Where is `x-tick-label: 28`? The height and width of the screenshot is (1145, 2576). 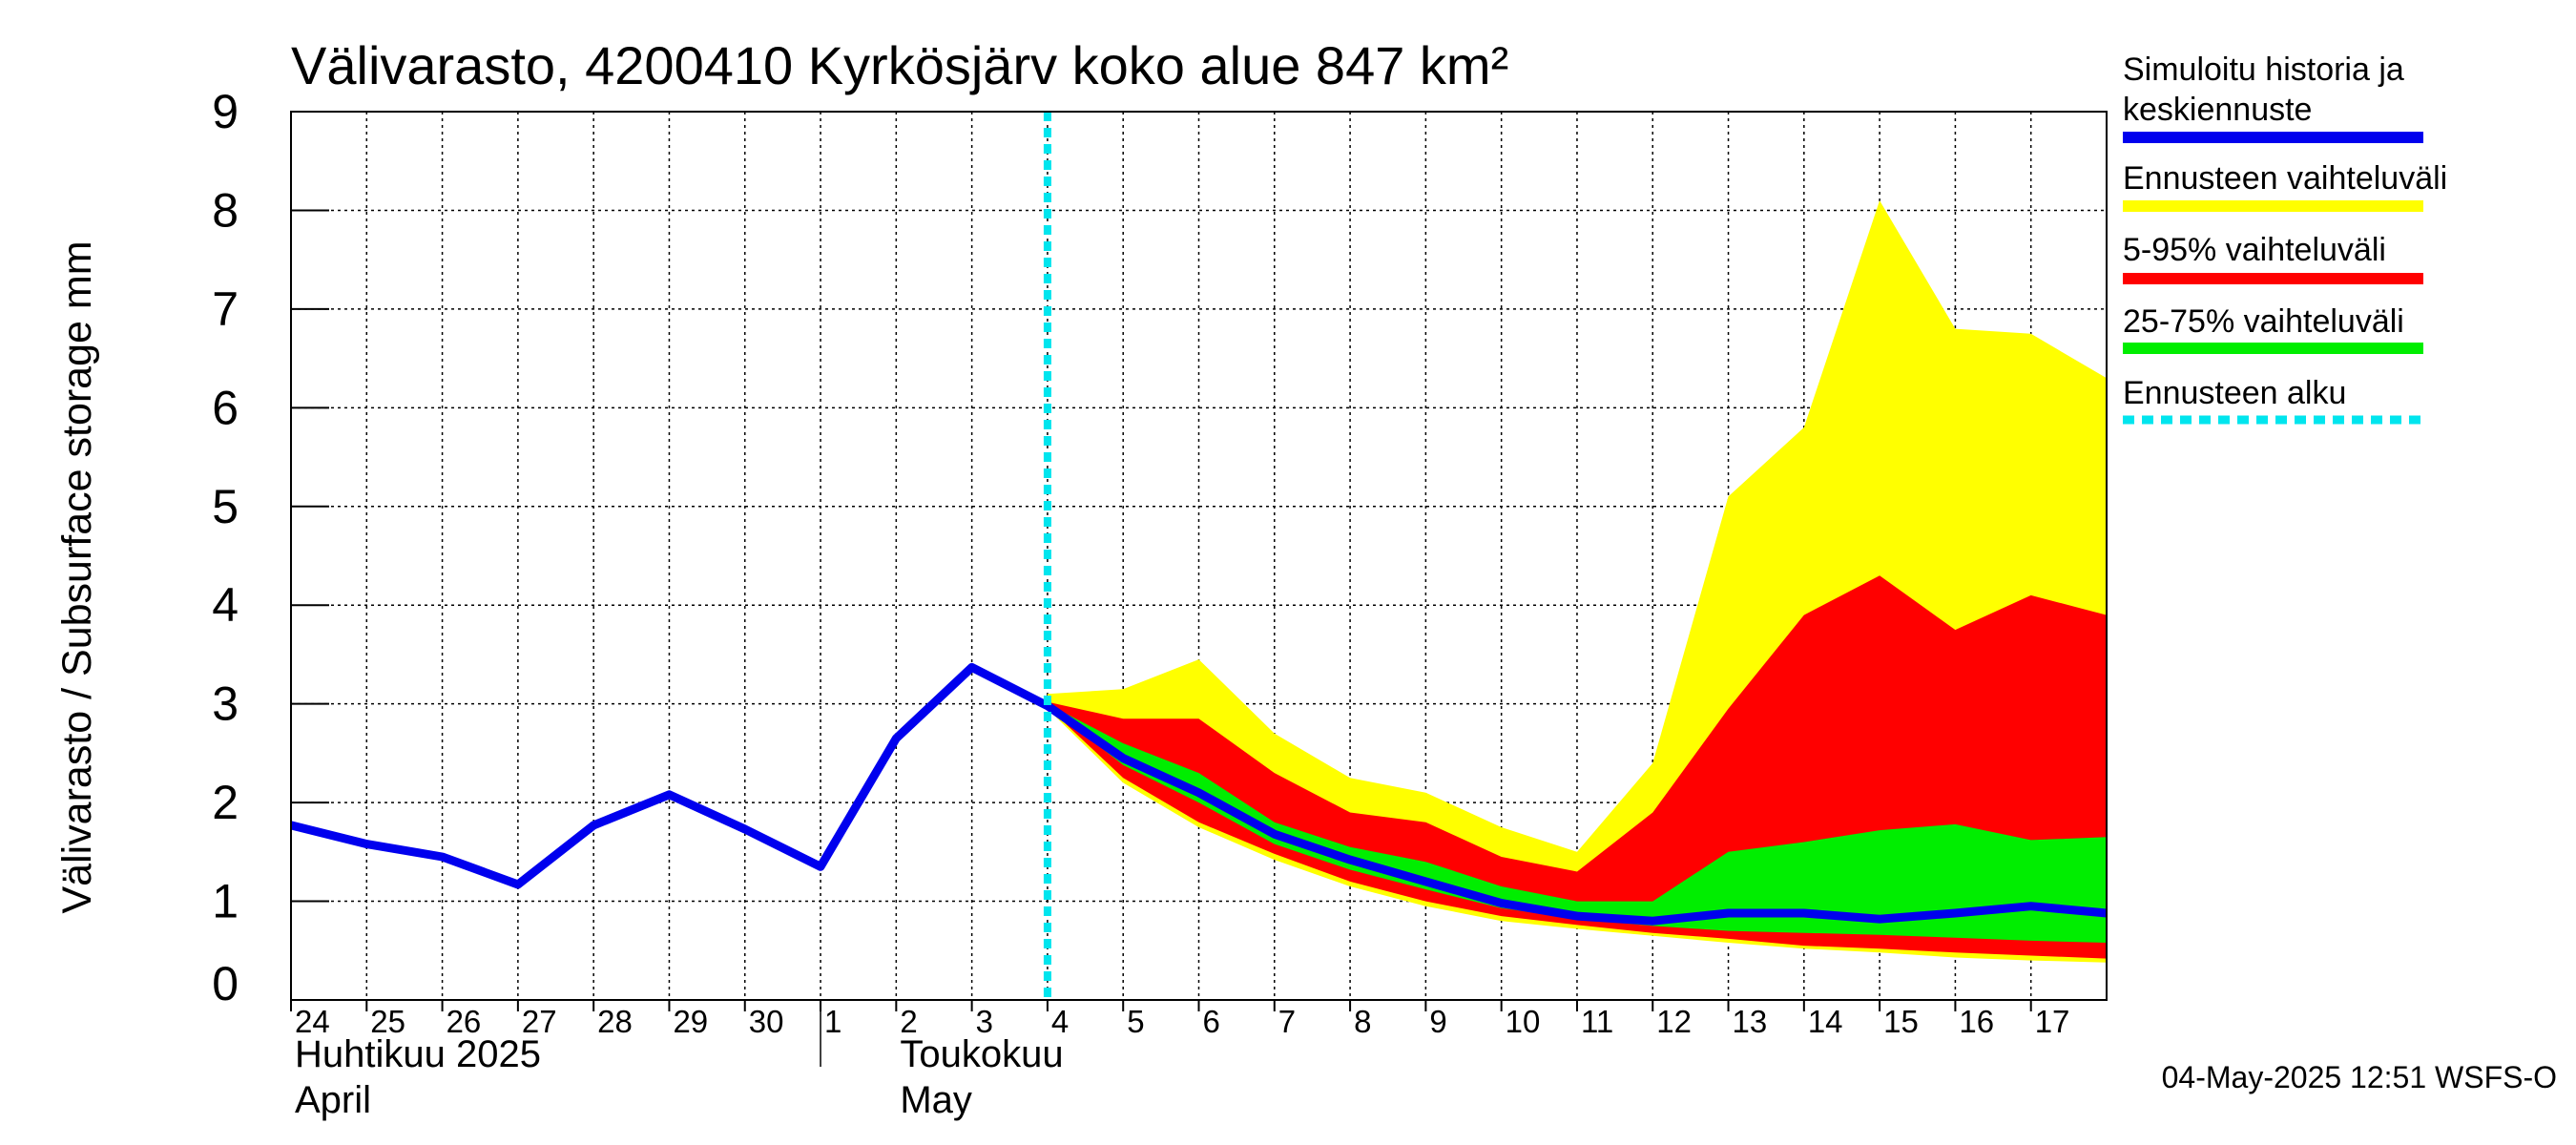
x-tick-label: 28 is located at coordinates (615, 1022).